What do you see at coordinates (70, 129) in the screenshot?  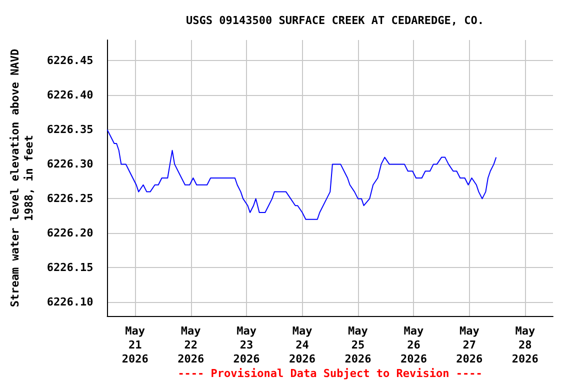 I see `y-tick-label: 6226.35` at bounding box center [70, 129].